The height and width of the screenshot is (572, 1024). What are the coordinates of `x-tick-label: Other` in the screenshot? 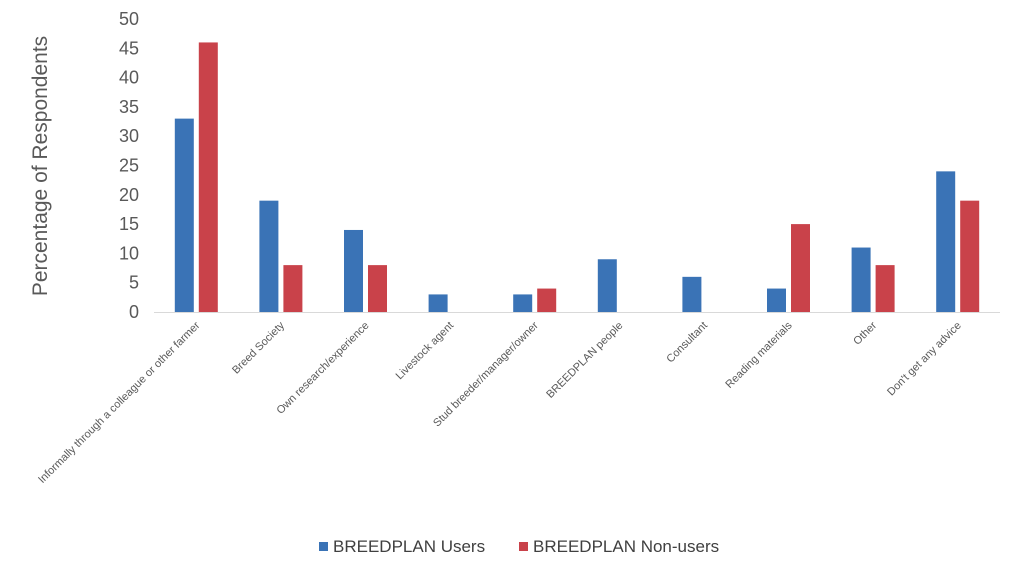 It's located at (865, 333).